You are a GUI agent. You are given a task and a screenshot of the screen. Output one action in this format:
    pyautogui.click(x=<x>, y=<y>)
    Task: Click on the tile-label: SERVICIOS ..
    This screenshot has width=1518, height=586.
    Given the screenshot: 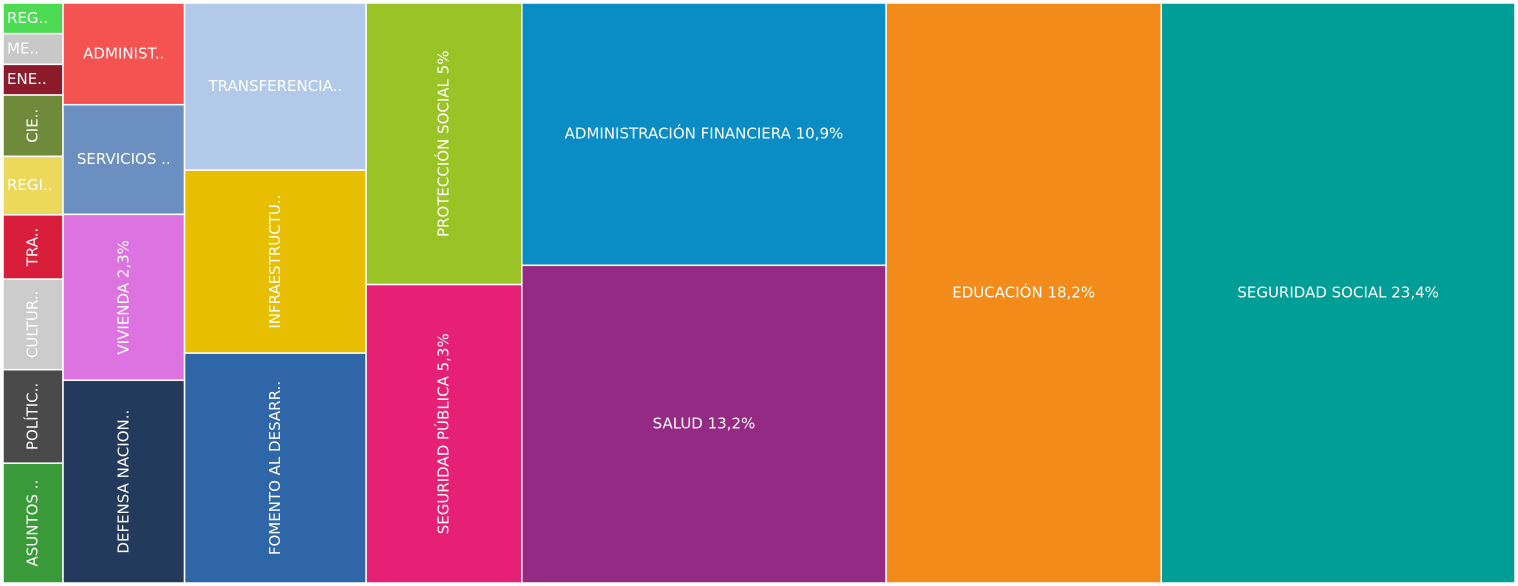 What is the action you would take?
    pyautogui.click(x=124, y=159)
    